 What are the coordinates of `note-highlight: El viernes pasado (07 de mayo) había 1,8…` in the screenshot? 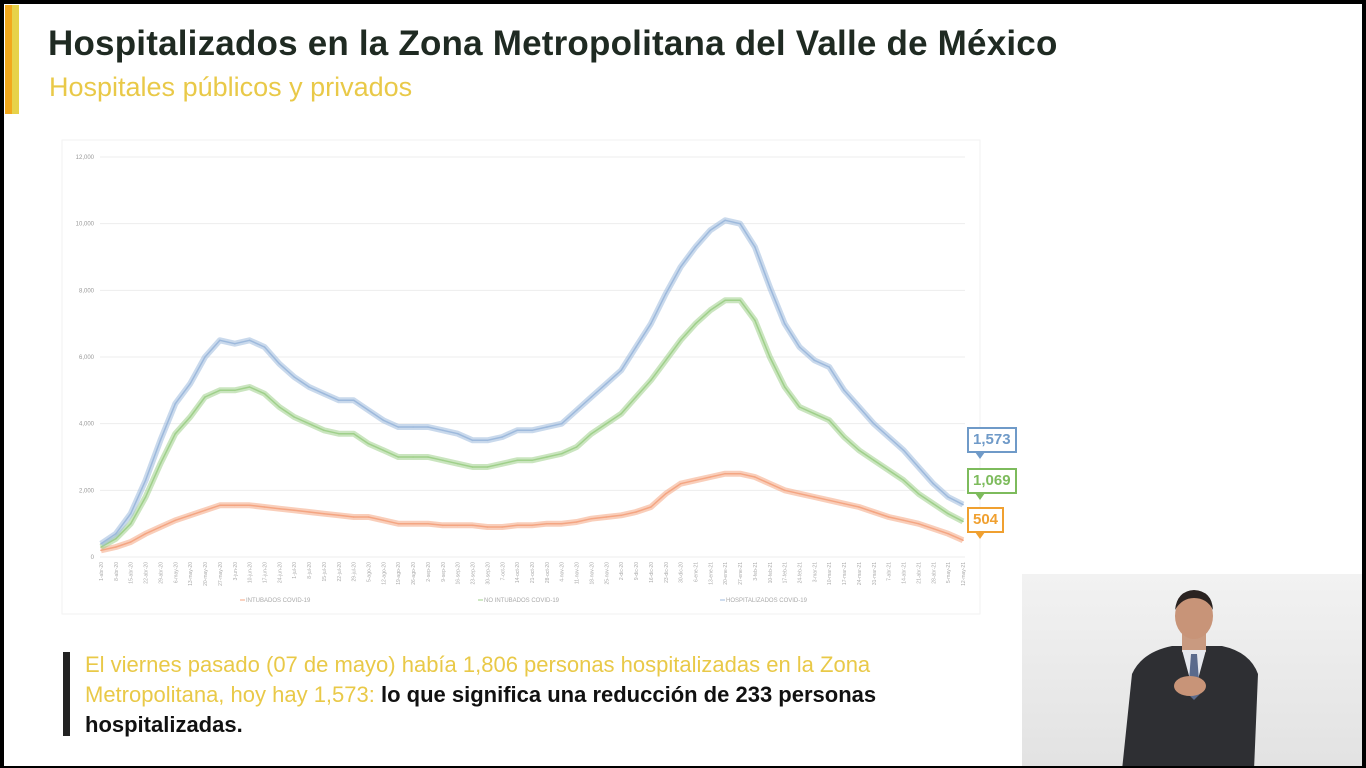 It's located at (478, 679).